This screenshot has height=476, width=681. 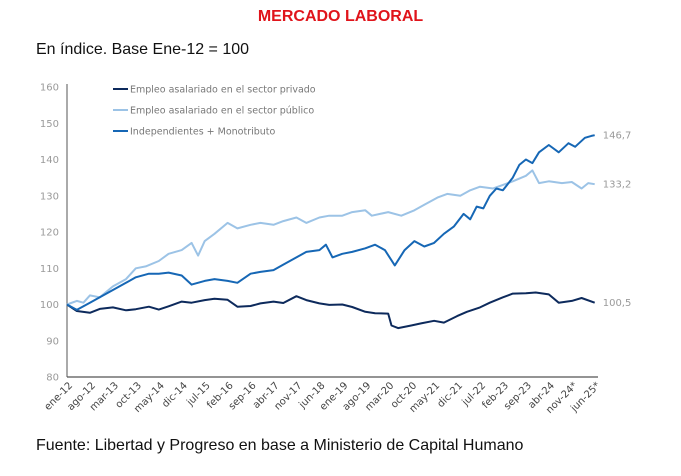 I want to click on legend-label: Empleo asalariado en el sector público, so click(x=222, y=111).